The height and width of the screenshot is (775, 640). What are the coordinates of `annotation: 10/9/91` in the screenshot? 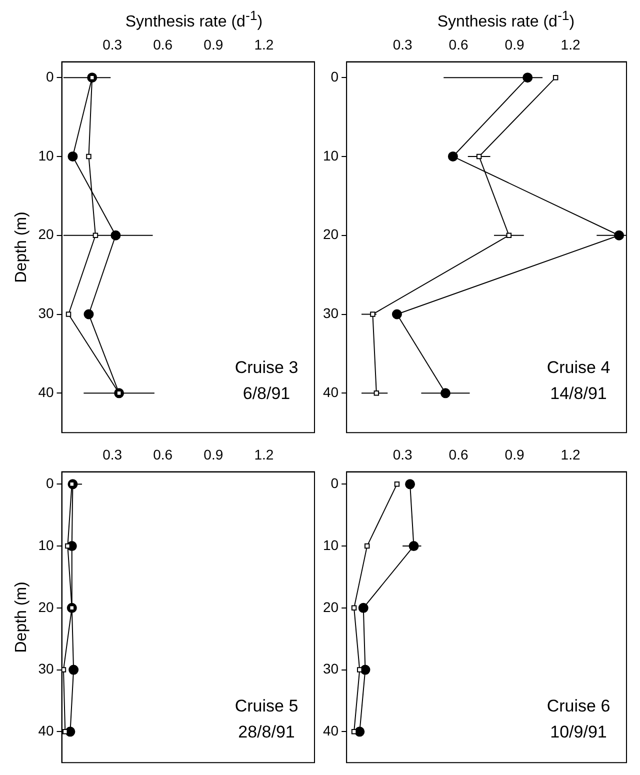 It's located at (578, 732).